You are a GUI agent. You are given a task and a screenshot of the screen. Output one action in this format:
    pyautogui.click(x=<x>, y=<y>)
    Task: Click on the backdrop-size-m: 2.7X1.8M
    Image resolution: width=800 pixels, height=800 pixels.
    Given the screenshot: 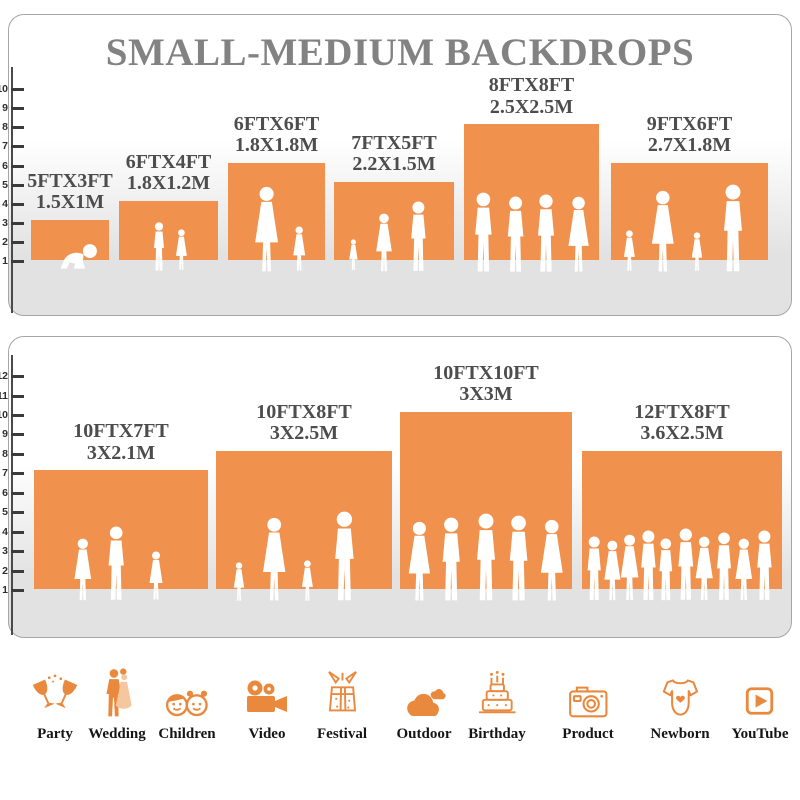 What is the action you would take?
    pyautogui.click(x=689, y=145)
    